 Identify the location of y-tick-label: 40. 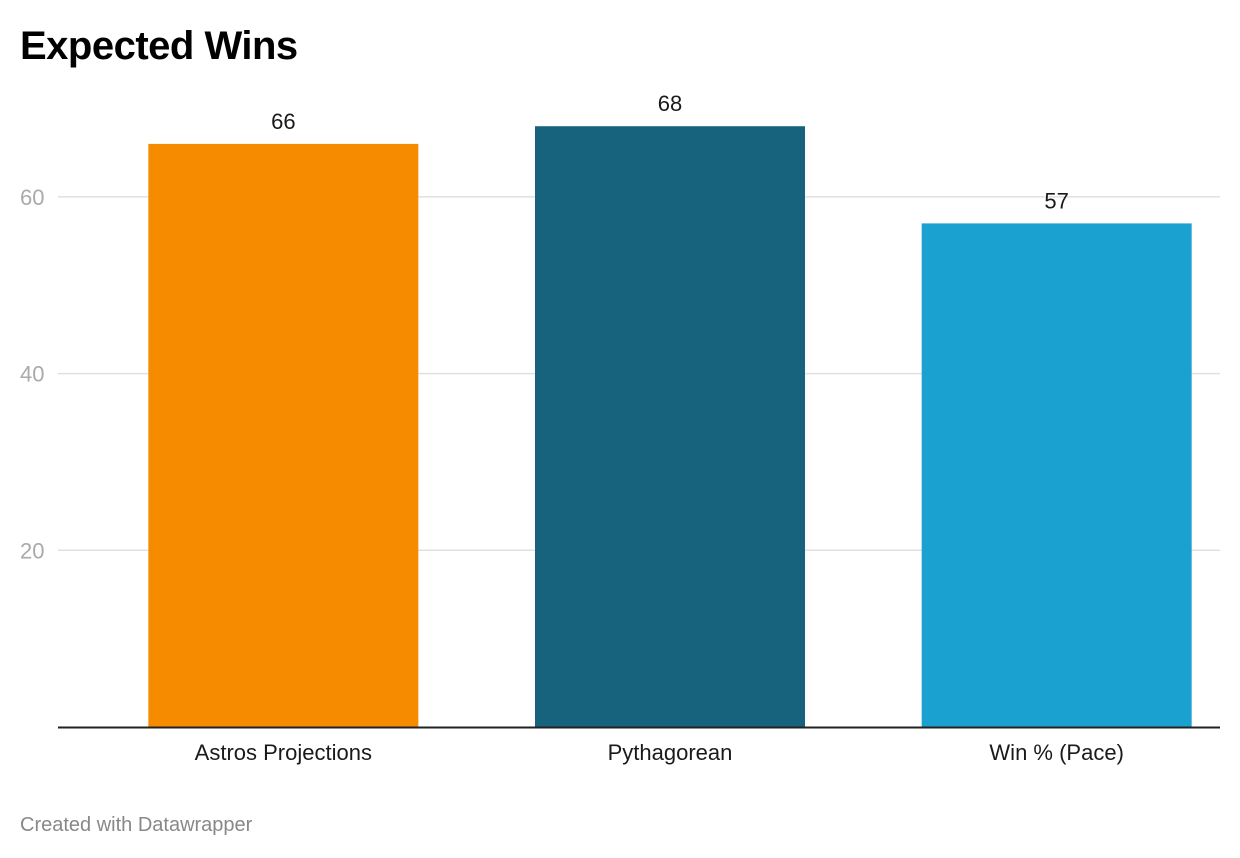
(32, 374).